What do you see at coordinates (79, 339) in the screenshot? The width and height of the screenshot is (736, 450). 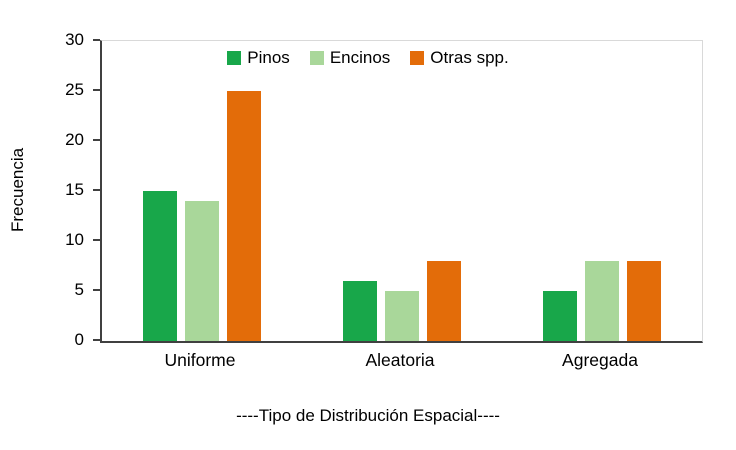 I see `y-tick-label: 0` at bounding box center [79, 339].